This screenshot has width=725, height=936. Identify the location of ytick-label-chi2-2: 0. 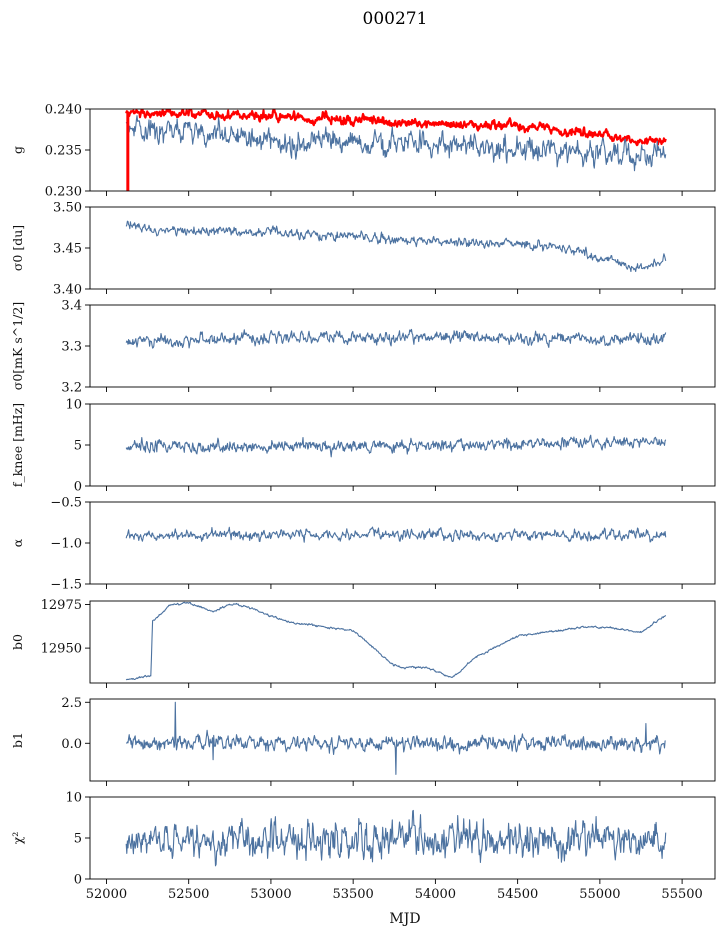
(78, 880).